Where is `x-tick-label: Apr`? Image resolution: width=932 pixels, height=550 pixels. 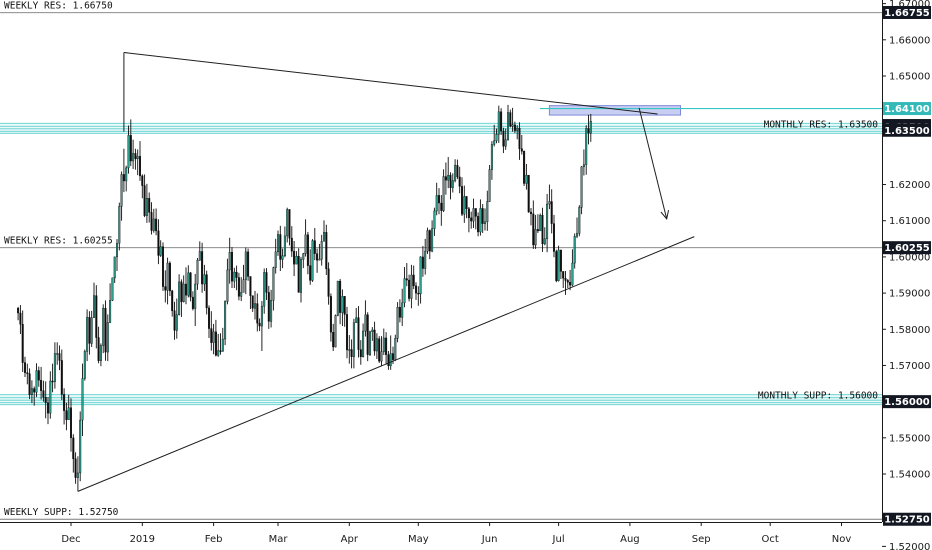
x-tick-label: Apr is located at coordinates (350, 539).